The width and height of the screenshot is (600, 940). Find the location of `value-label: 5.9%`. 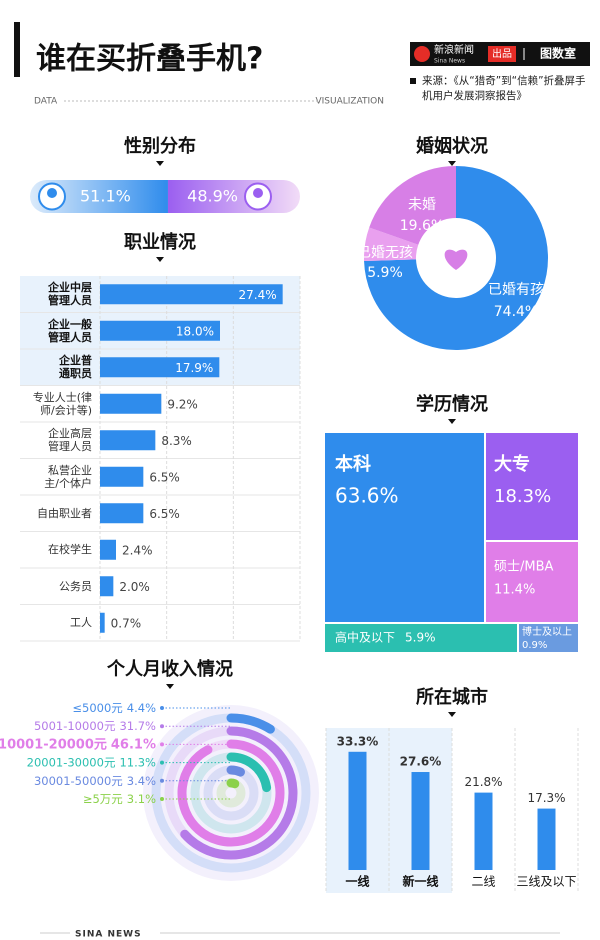

value-label: 5.9% is located at coordinates (420, 638).